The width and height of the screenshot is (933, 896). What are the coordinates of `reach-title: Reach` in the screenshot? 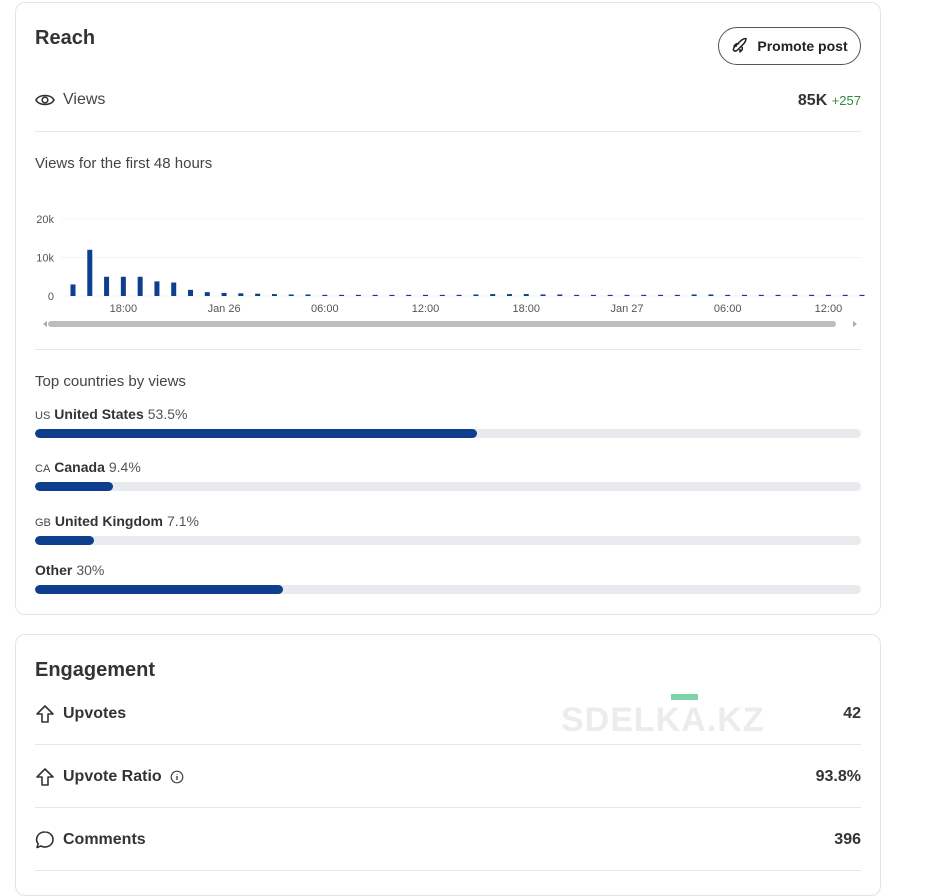 It's located at (65, 38).